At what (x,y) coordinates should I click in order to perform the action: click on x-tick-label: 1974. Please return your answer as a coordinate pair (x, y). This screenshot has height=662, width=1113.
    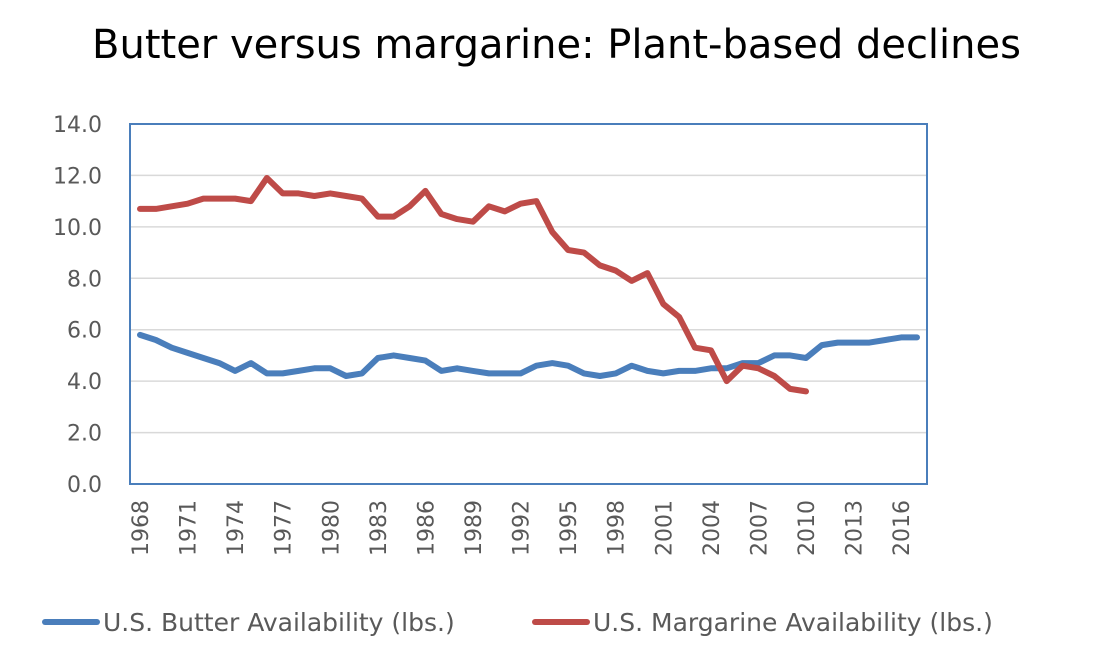
    Looking at the image, I should click on (236, 528).